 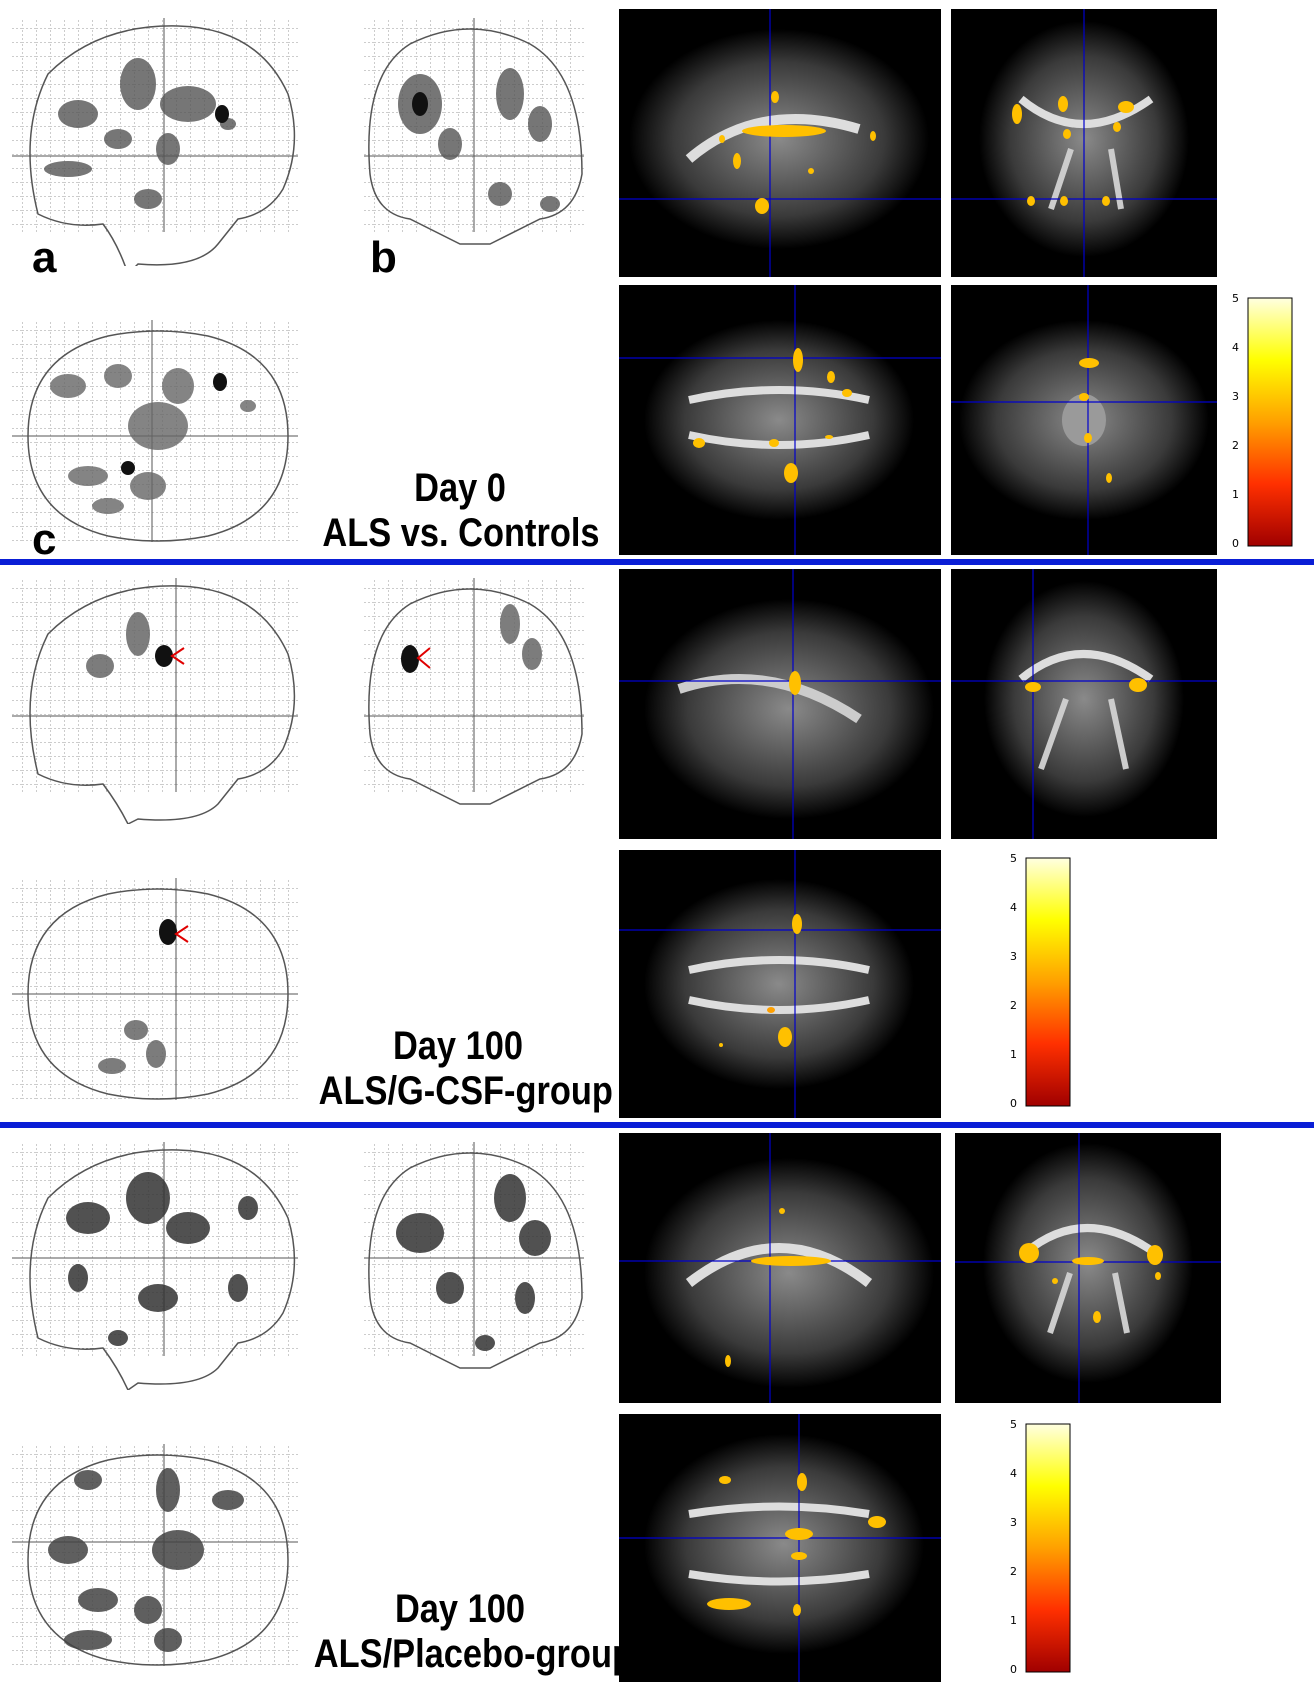 I want to click on group-caption-day0: Day 0 ALS vs. Controls, so click(x=461, y=511).